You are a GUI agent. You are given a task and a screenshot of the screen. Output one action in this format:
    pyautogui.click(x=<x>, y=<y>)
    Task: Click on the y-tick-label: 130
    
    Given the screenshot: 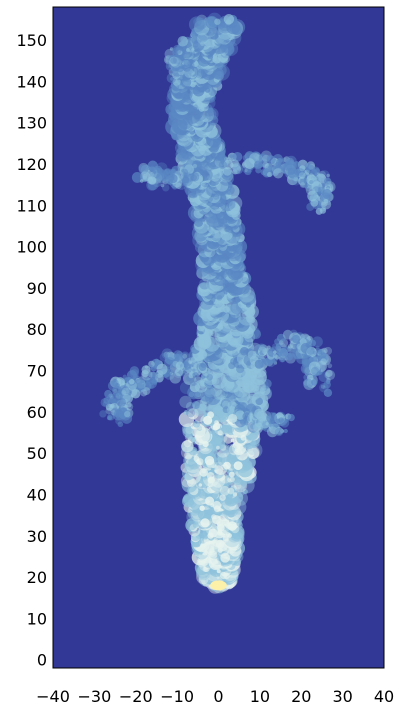 What is the action you would take?
    pyautogui.click(x=31, y=123)
    